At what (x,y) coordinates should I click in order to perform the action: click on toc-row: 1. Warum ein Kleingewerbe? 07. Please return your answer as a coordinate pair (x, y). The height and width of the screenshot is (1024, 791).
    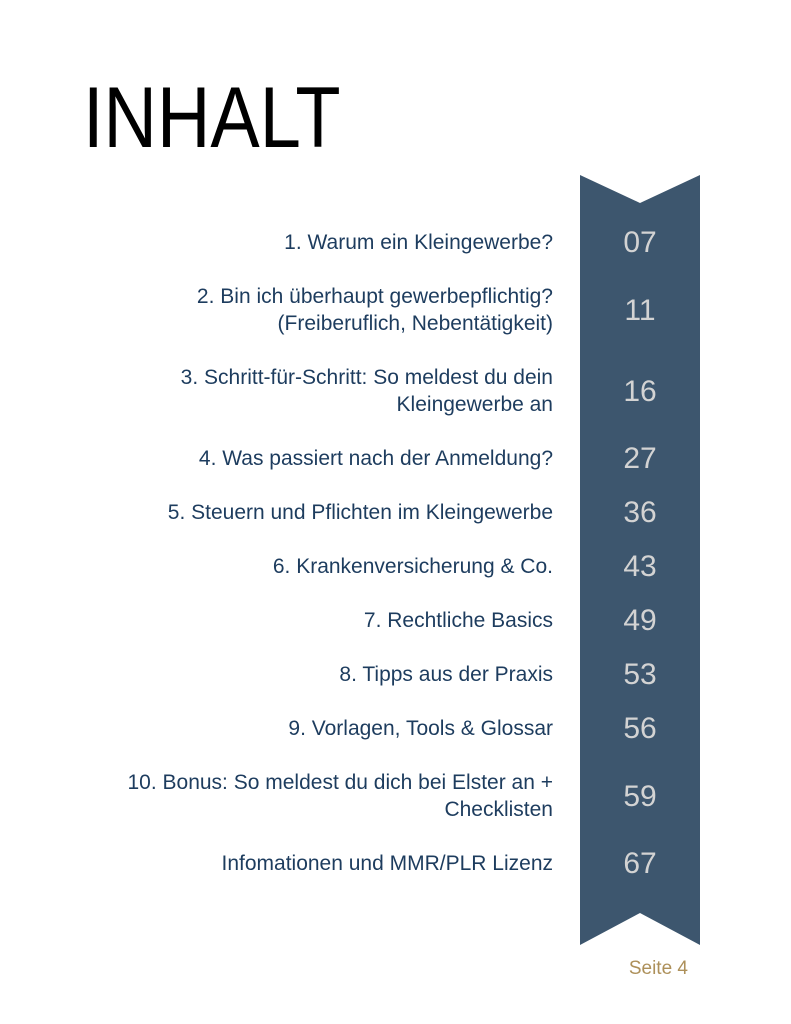
    Looking at the image, I should click on (392, 242).